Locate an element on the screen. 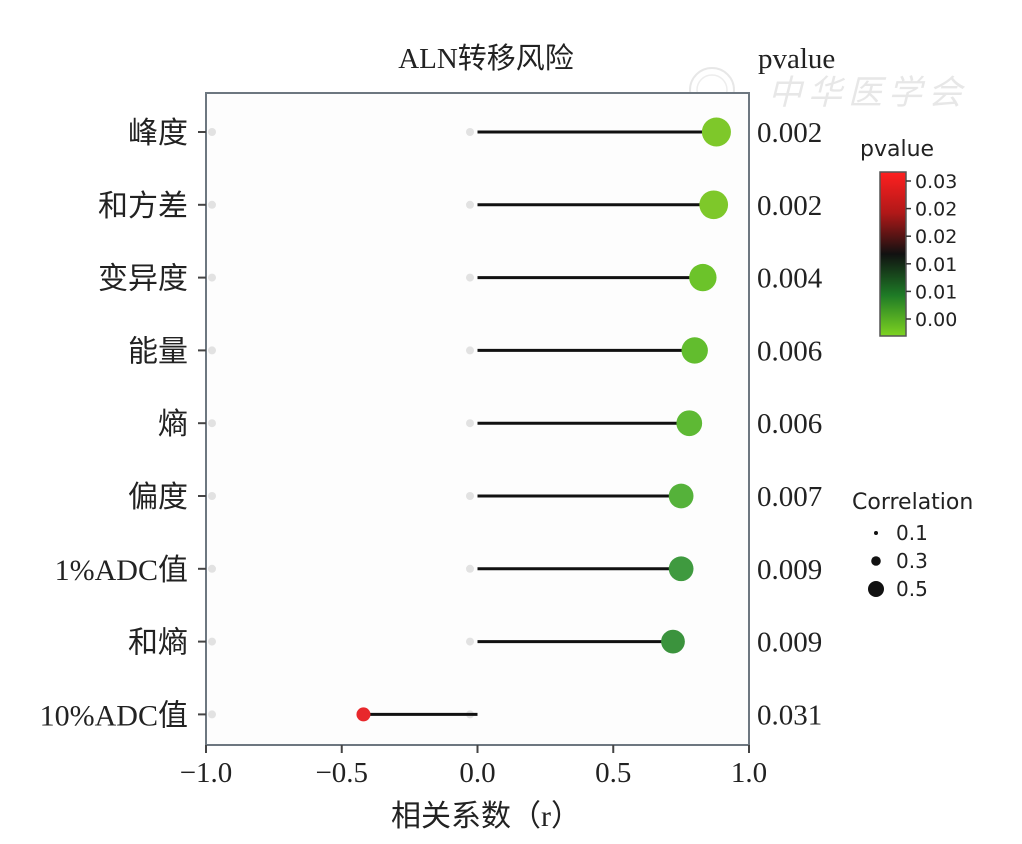  pvalue-colorbar-legend: pvalue 0.03 0.02 0.02 0.01 0.01 0.00 is located at coordinates (908, 237).